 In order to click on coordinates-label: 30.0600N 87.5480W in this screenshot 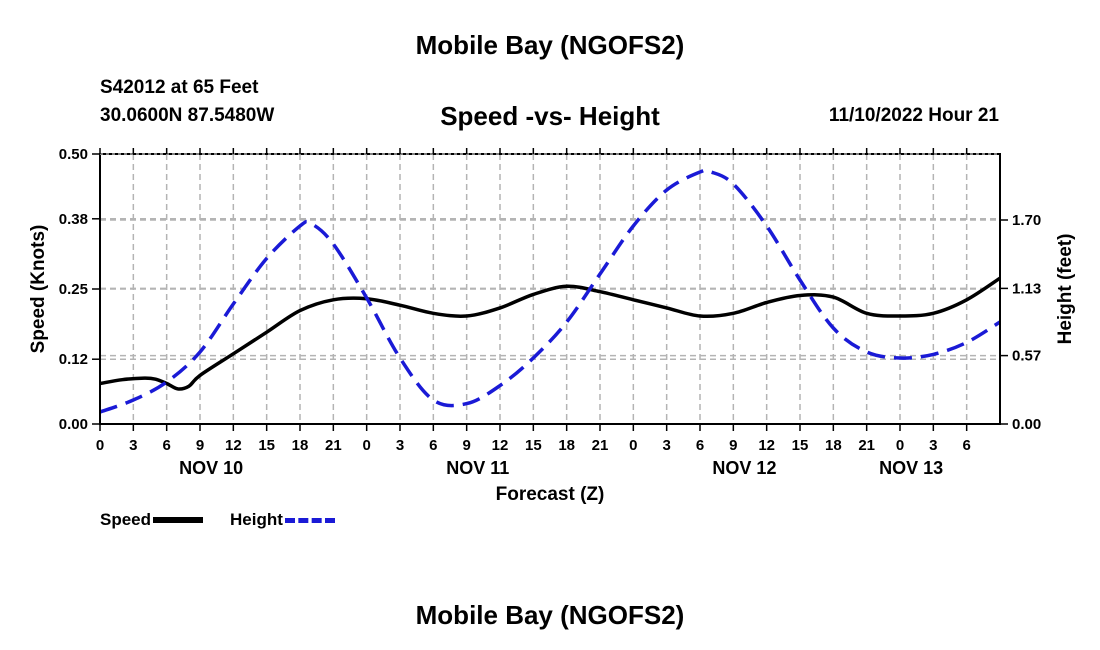, I will do `click(187, 115)`.